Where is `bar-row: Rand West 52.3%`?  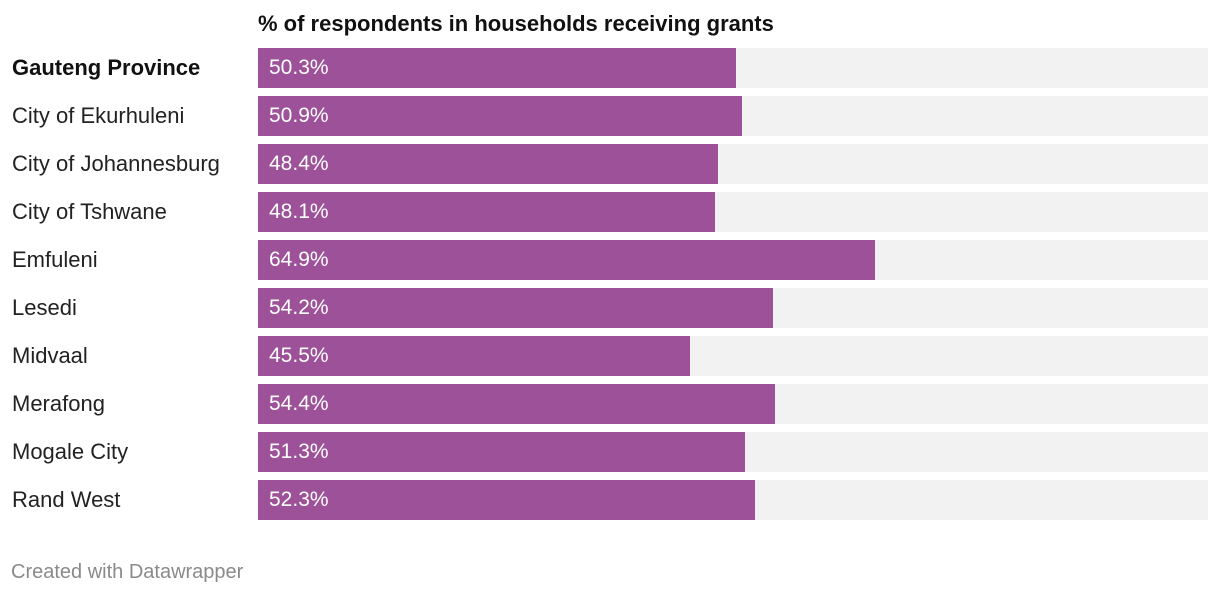 bar-row: Rand West 52.3% is located at coordinates (610, 500).